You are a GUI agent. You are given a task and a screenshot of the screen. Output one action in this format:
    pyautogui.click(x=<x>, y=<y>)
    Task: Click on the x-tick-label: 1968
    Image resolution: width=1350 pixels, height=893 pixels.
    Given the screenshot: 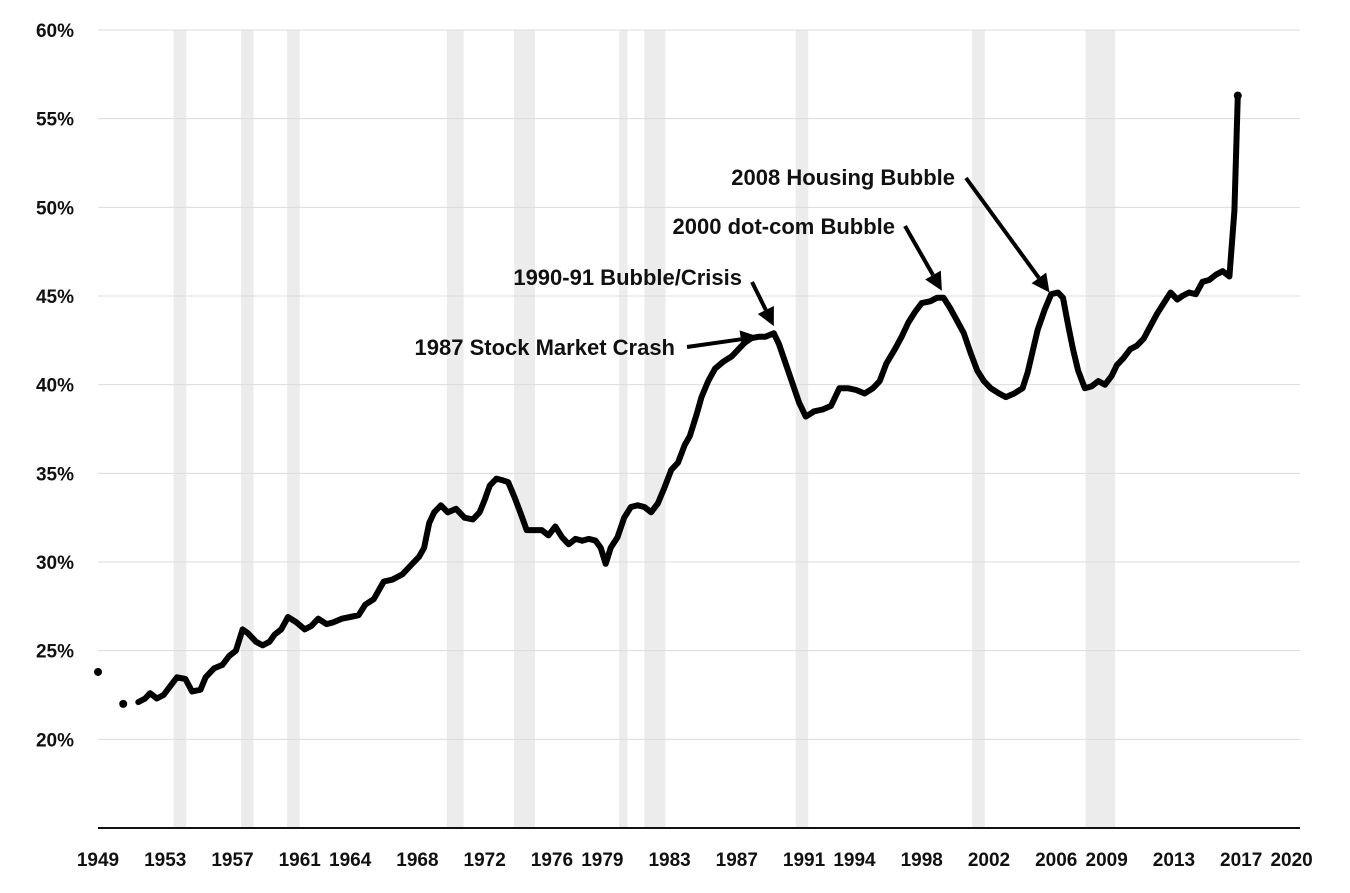 What is the action you would take?
    pyautogui.click(x=417, y=860)
    